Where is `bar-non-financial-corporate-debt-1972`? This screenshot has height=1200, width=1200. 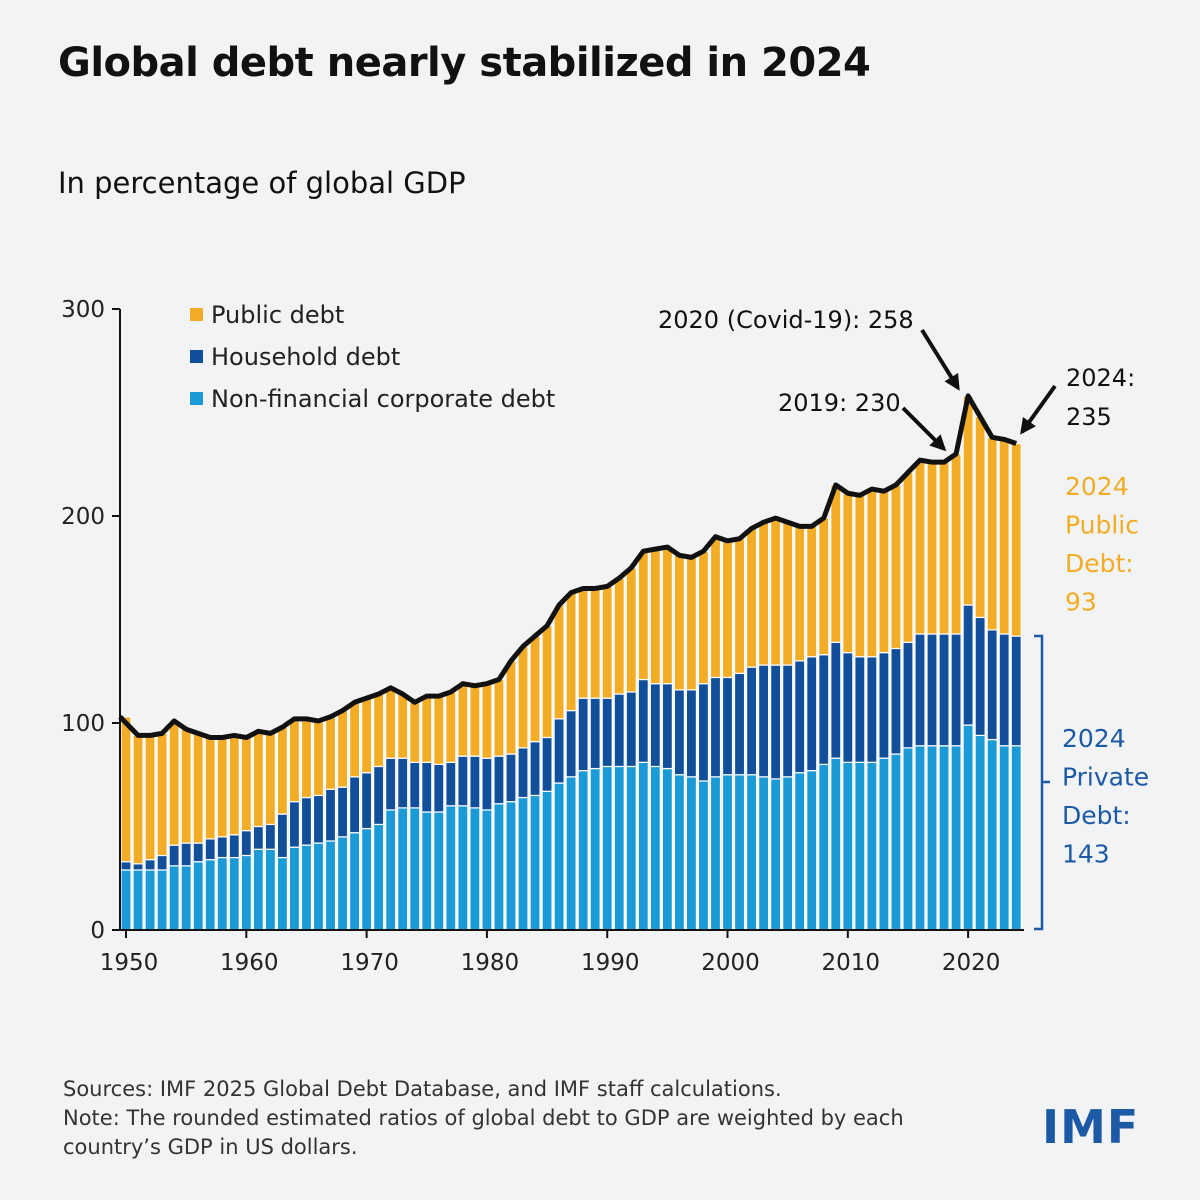 bar-non-financial-corporate-debt-1972 is located at coordinates (391, 870).